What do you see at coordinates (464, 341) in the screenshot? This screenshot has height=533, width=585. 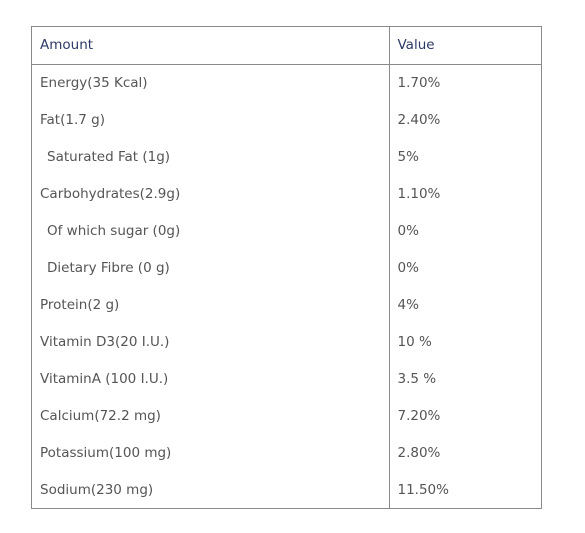 I see `row-value: 10 %` at bounding box center [464, 341].